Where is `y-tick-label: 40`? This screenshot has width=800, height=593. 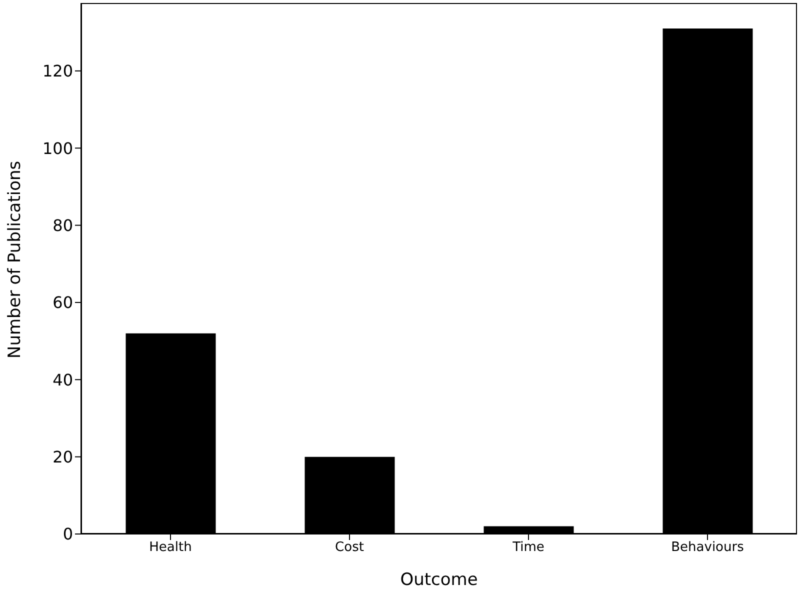
y-tick-label: 40 is located at coordinates (62, 380).